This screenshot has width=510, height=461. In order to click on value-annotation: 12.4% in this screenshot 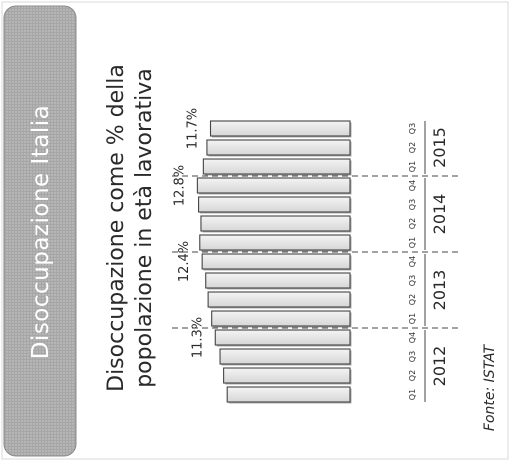, I will do `click(184, 261)`.